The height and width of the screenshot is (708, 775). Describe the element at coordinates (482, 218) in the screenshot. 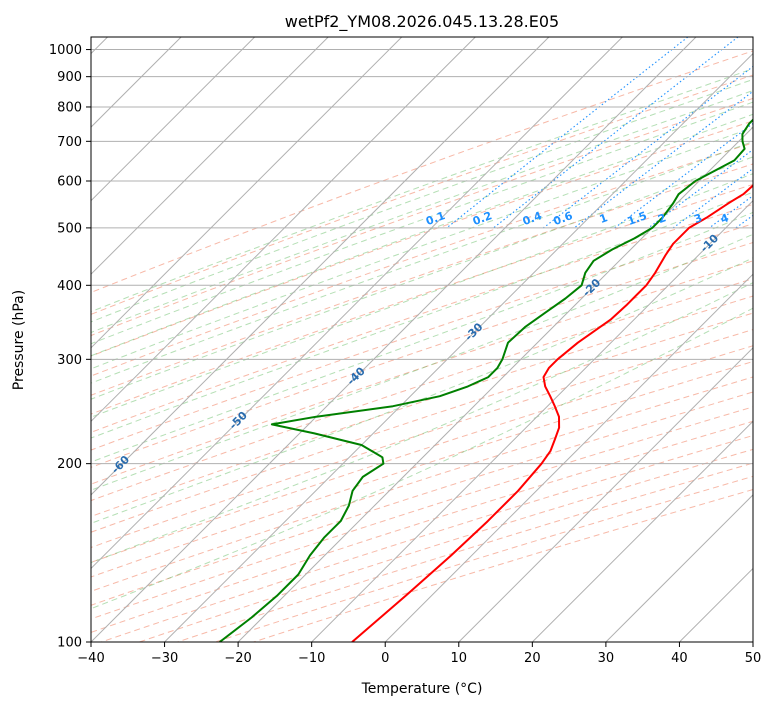

I see `mixing-ratio-label: 0.2` at that location.